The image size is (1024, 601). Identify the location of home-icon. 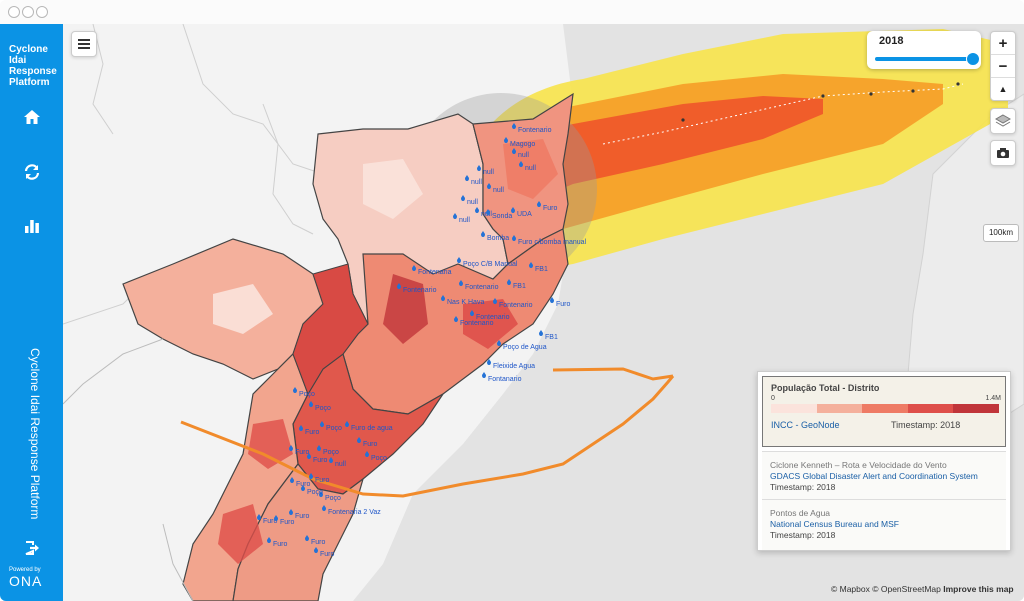
(32, 117).